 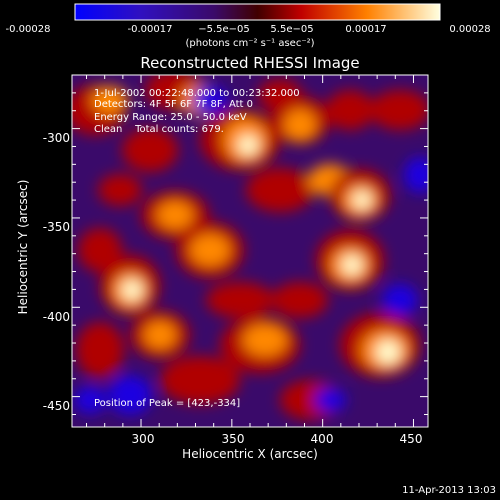 What do you see at coordinates (170, 117) in the screenshot?
I see `info-energy: Energy Range: 25.0 - 50.0 keV` at bounding box center [170, 117].